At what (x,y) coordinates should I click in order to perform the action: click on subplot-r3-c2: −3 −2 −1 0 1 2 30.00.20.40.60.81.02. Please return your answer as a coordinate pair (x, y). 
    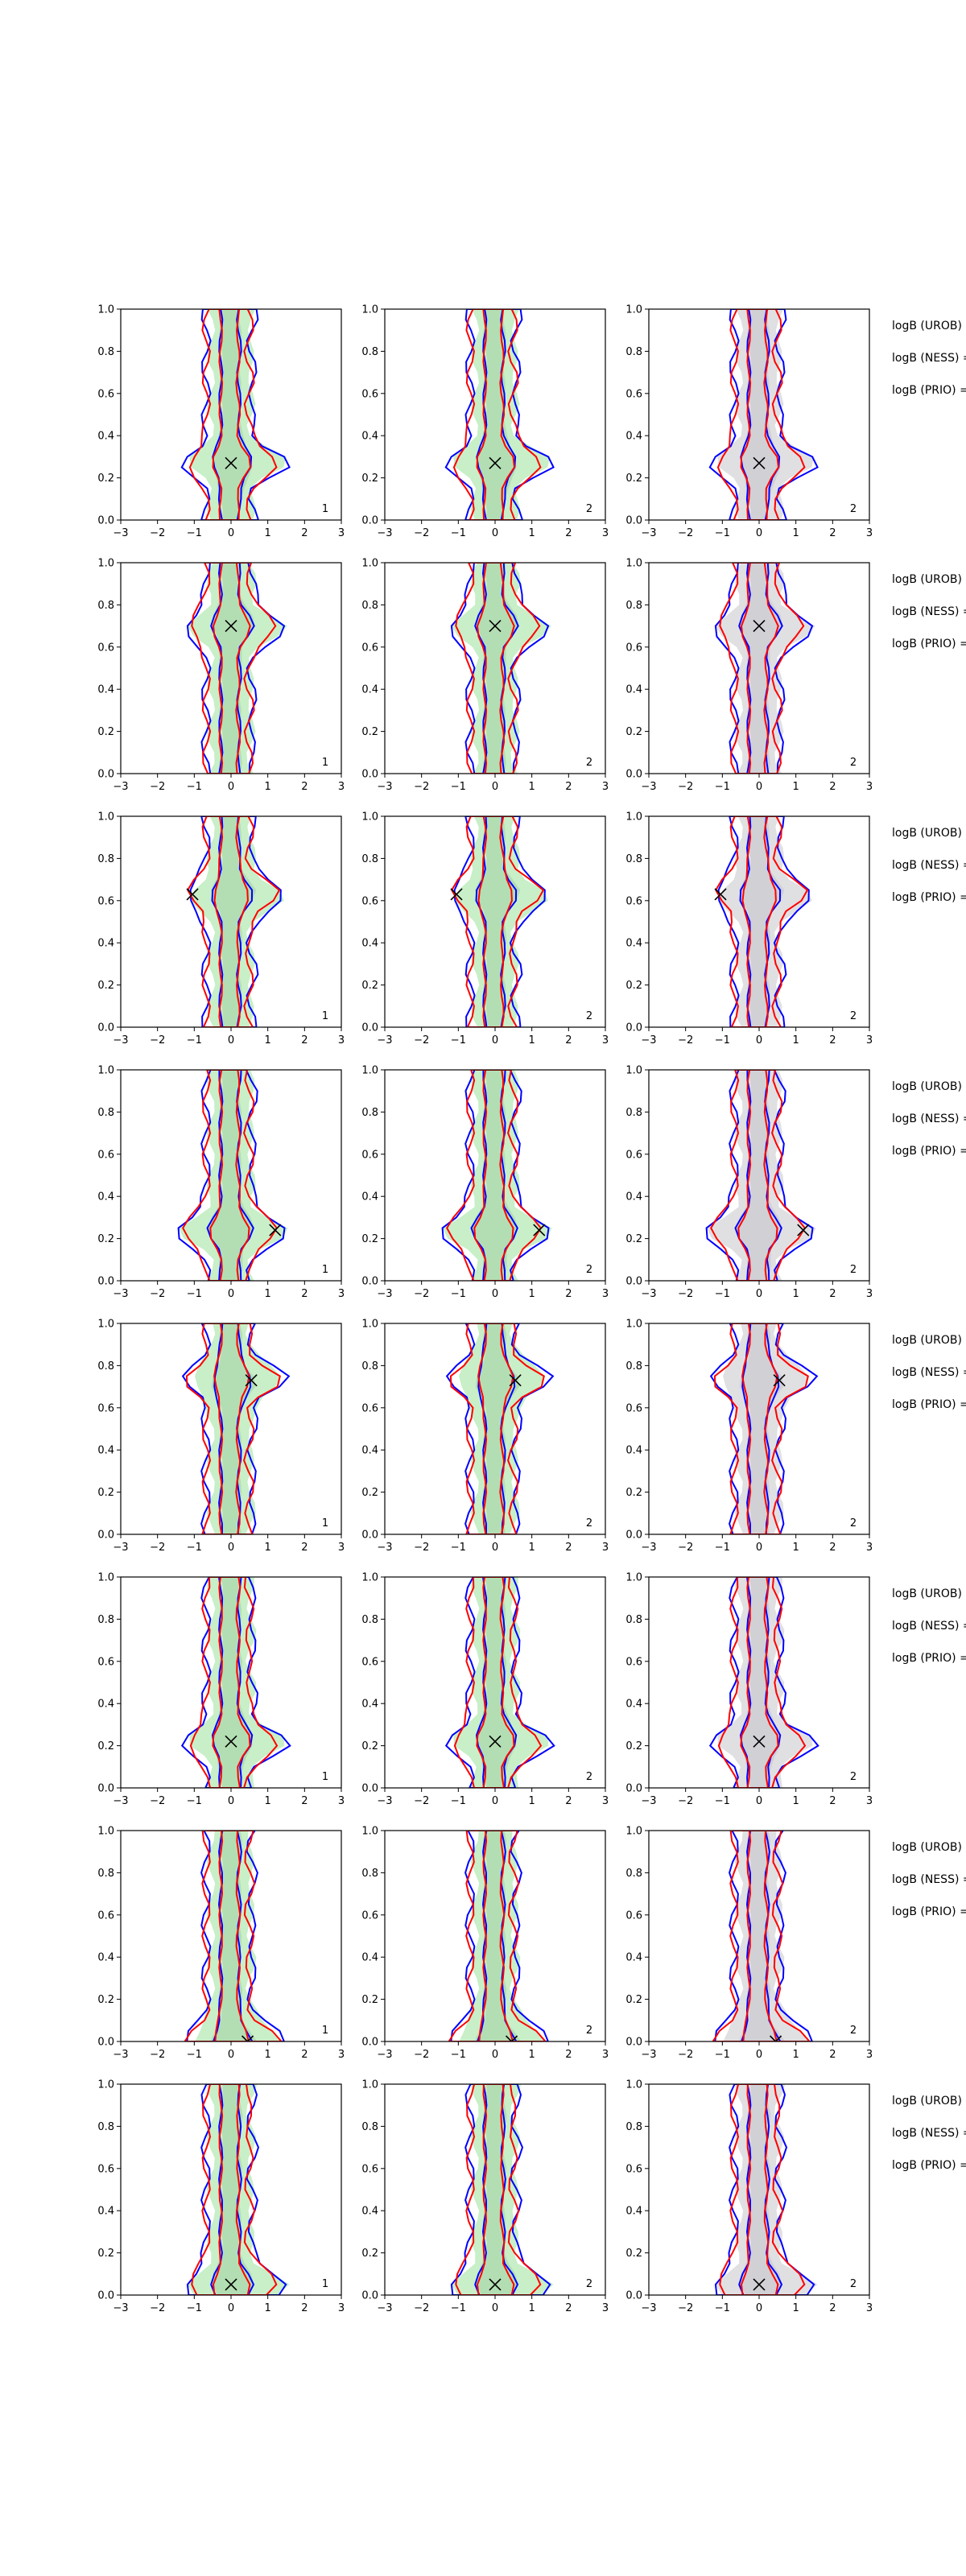
    Looking at the image, I should click on (485, 929).